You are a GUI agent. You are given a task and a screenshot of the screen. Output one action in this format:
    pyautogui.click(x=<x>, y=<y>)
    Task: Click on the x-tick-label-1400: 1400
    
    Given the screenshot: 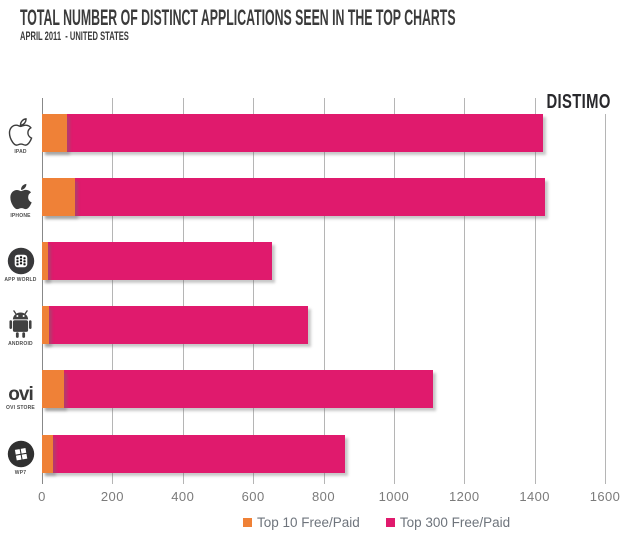 What is the action you would take?
    pyautogui.click(x=534, y=496)
    